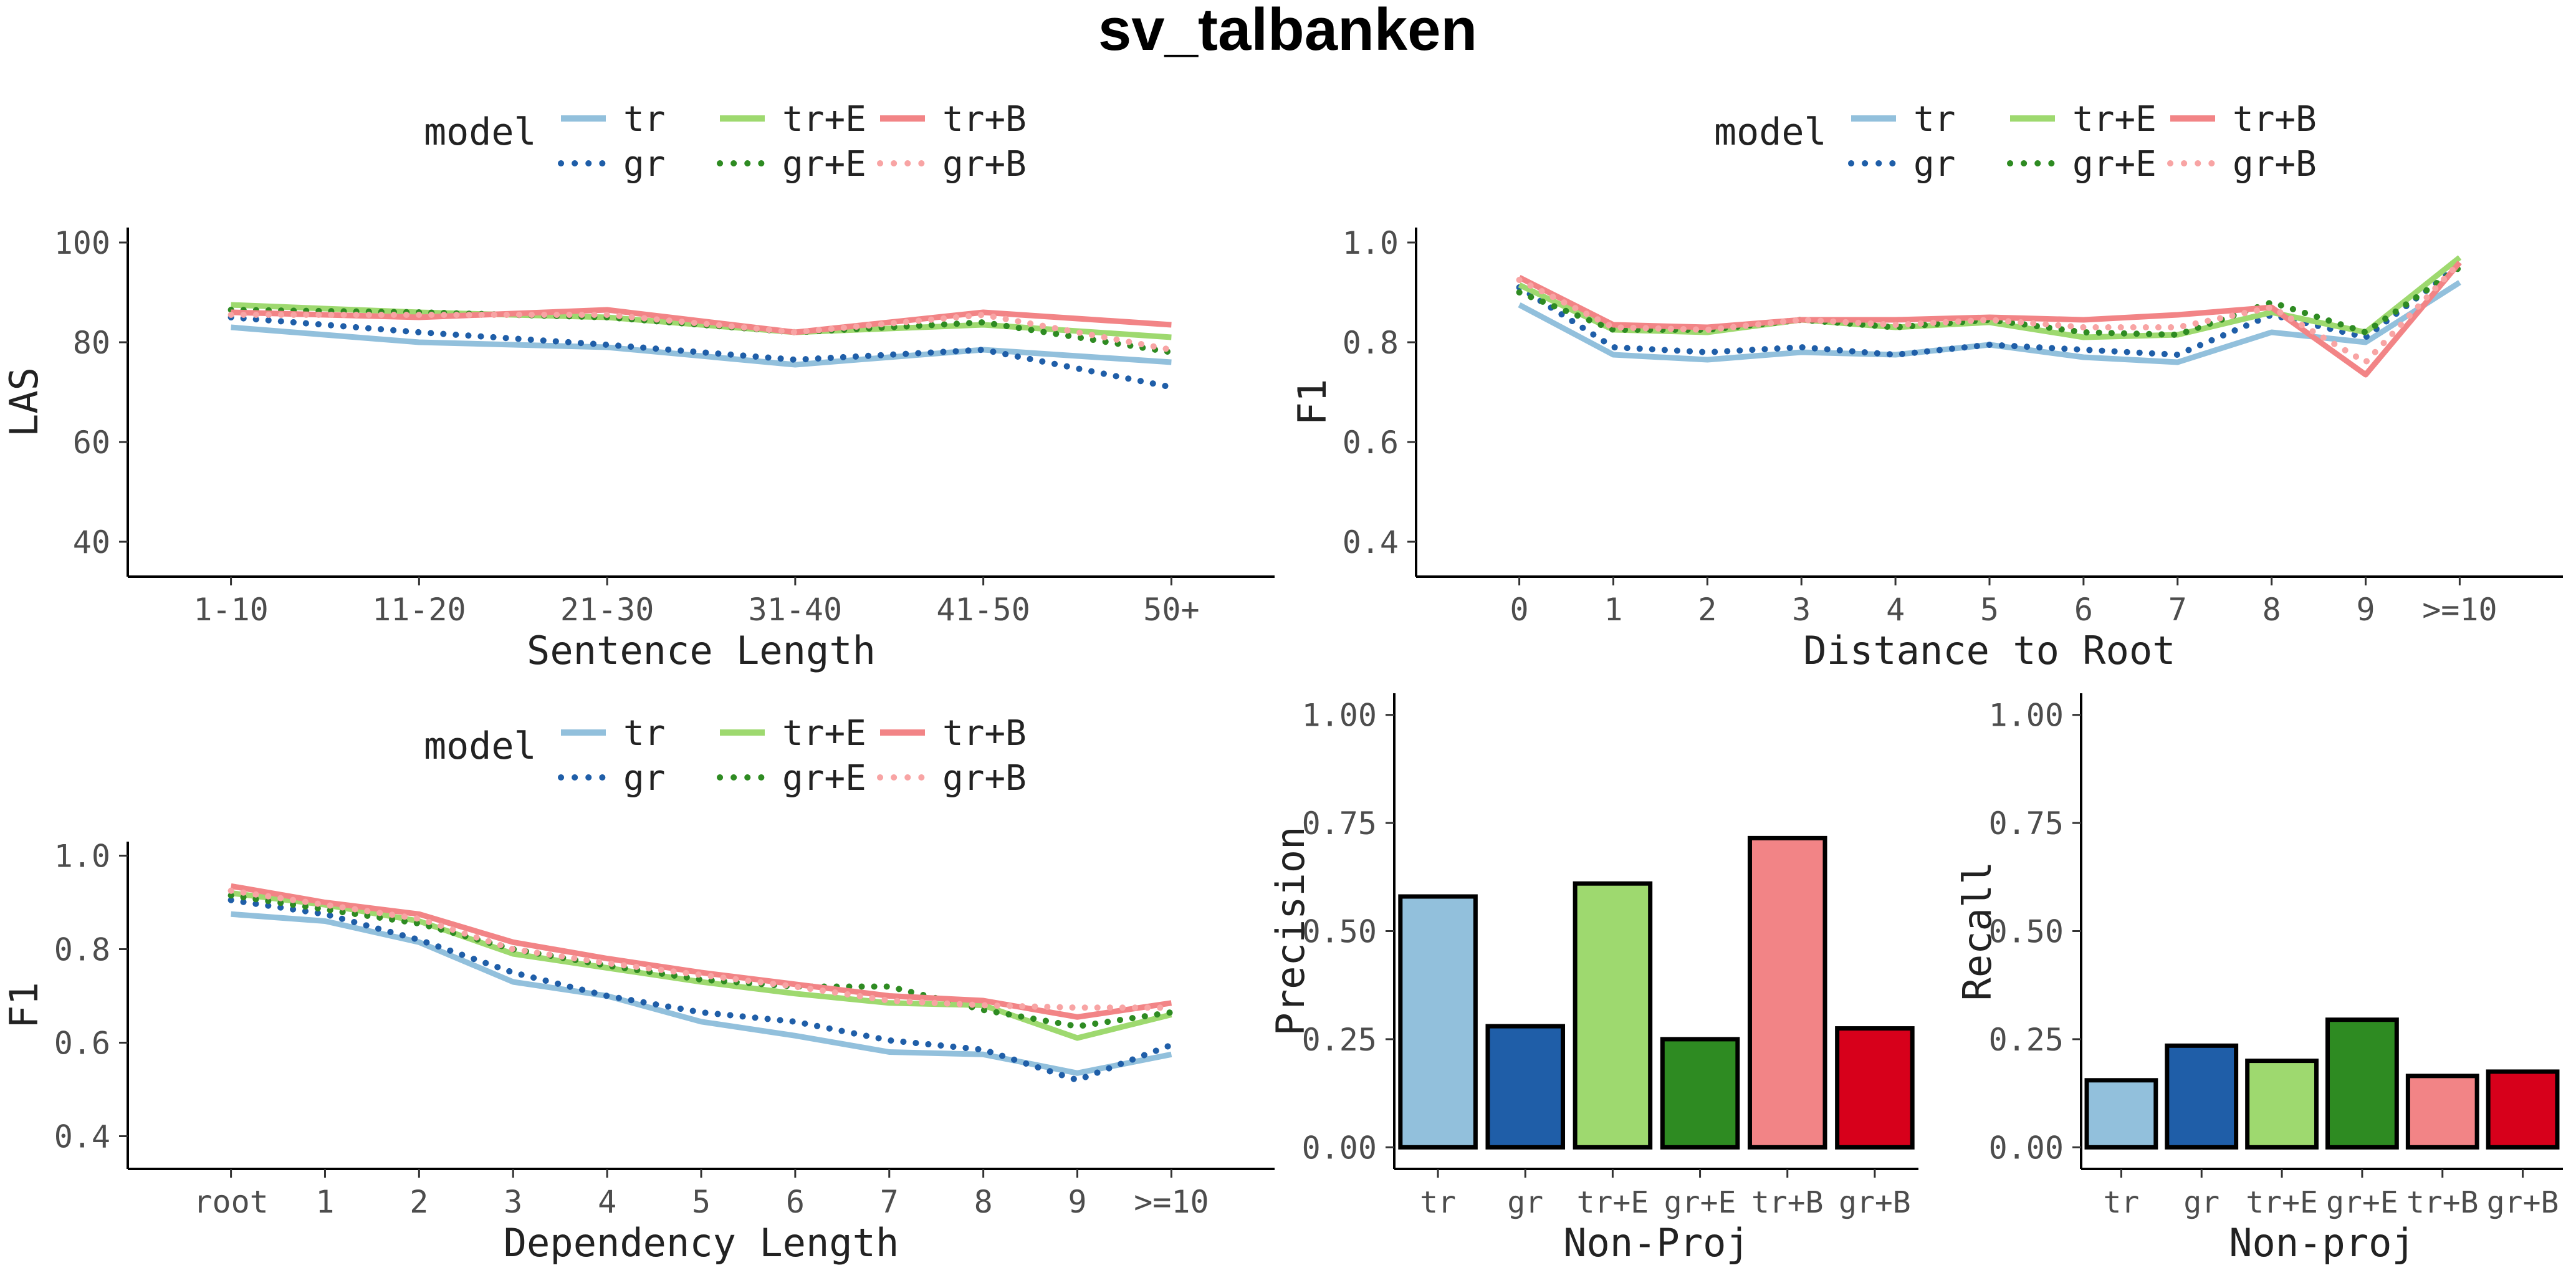  I want to click on x-tick-label: tr+E, so click(1613, 1202).